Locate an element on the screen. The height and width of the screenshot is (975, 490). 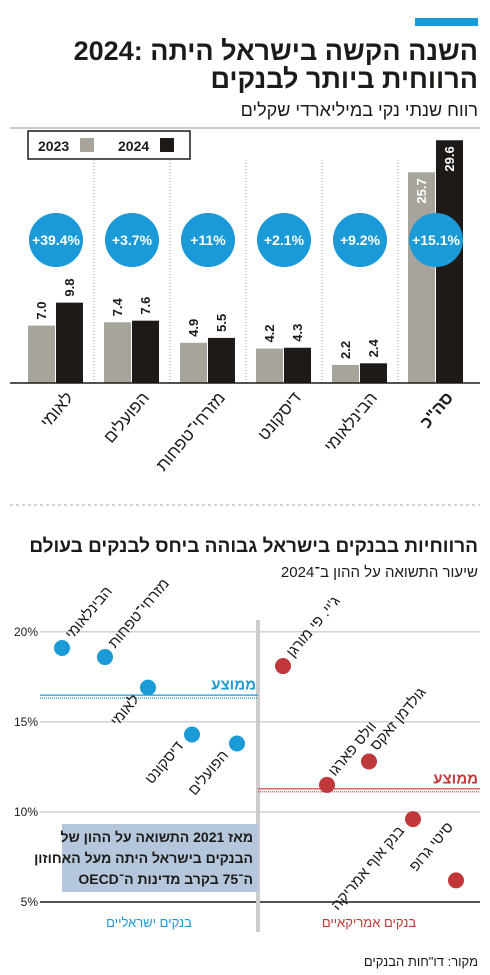
note-box is located at coordinates (160, 858).